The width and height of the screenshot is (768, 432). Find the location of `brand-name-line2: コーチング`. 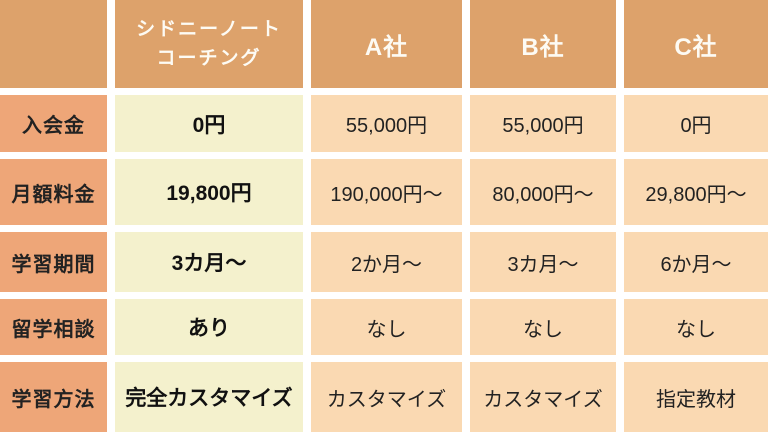

brand-name-line2: コーチング is located at coordinates (209, 58).